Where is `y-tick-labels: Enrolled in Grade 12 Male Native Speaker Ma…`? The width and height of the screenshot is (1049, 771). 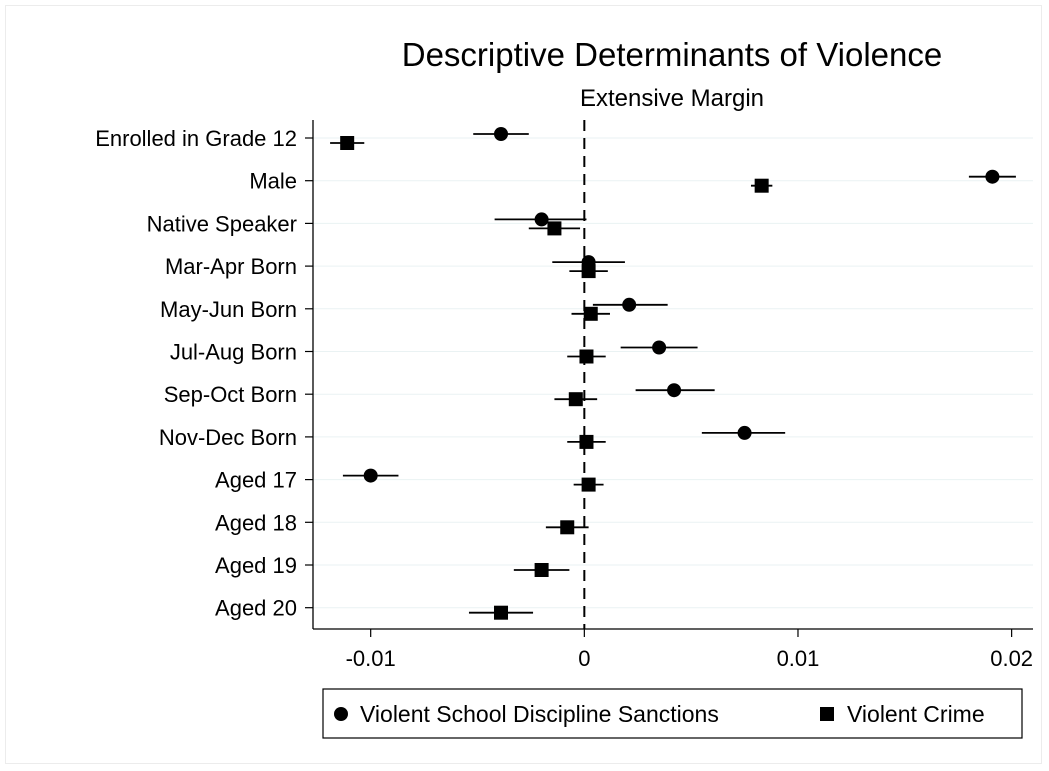
y-tick-labels: Enrolled in Grade 12 Male Native Speaker Ma… is located at coordinates (196, 373).